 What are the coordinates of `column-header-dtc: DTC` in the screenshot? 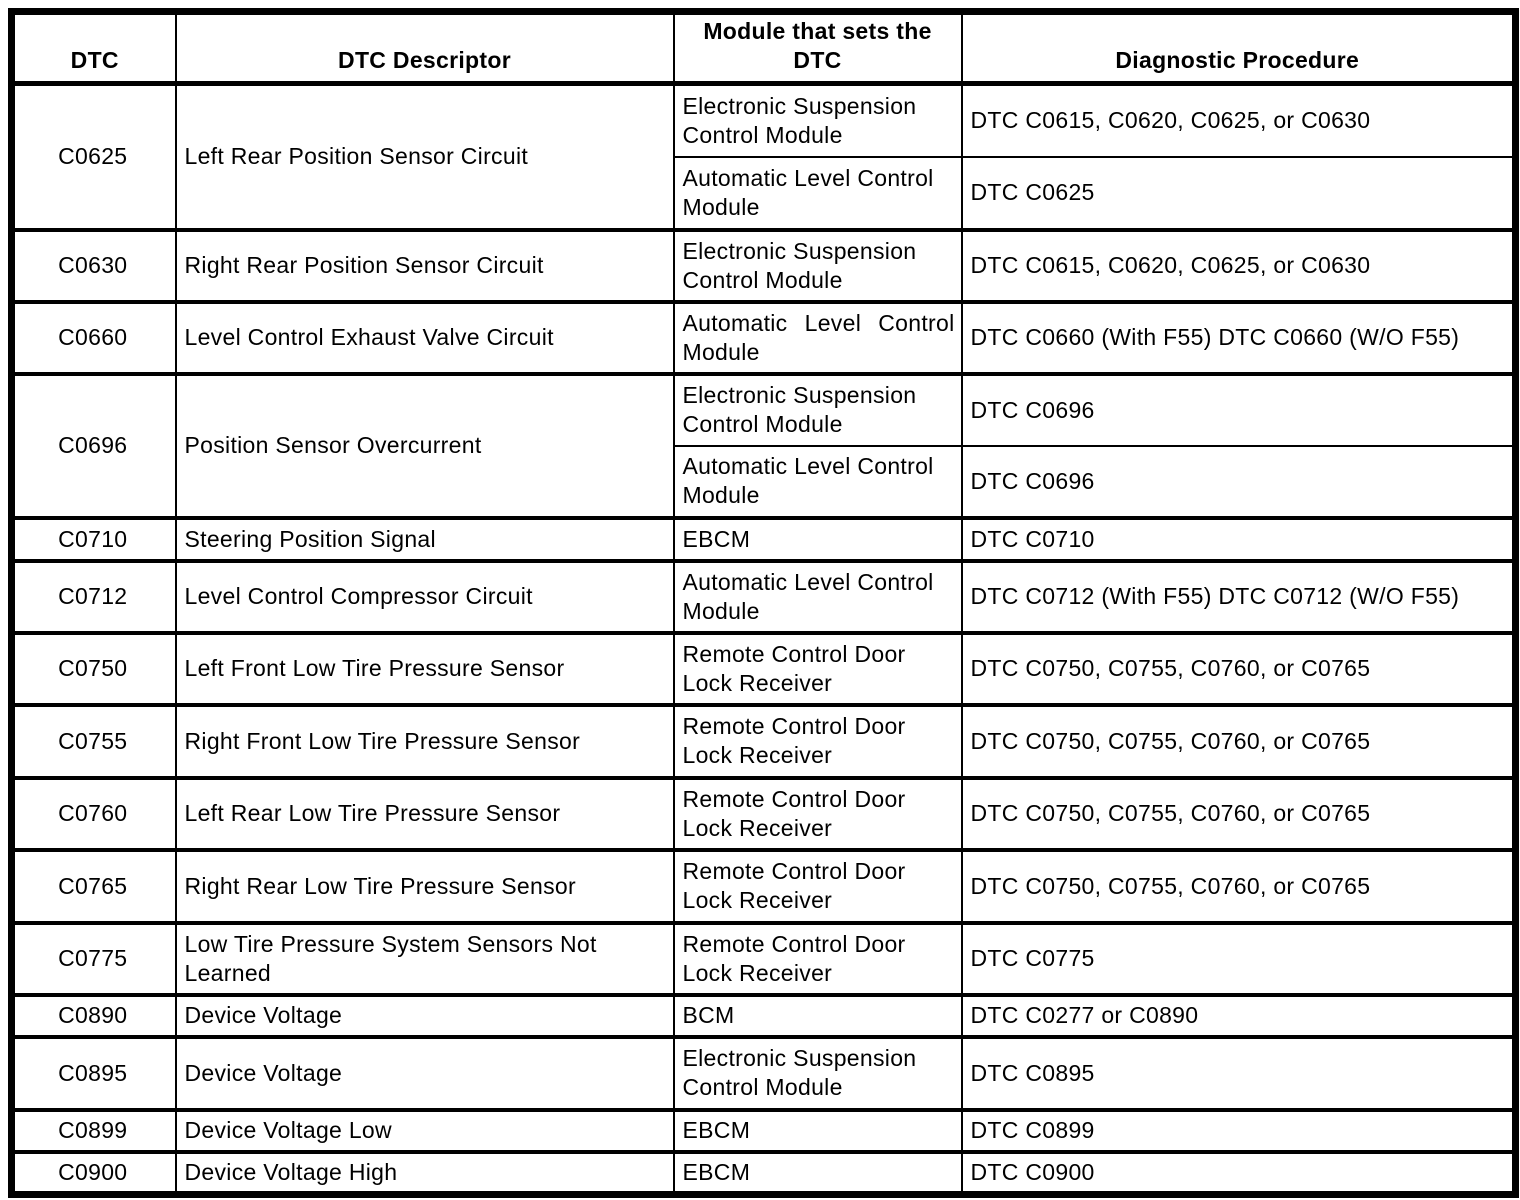 It's located at (93, 48).